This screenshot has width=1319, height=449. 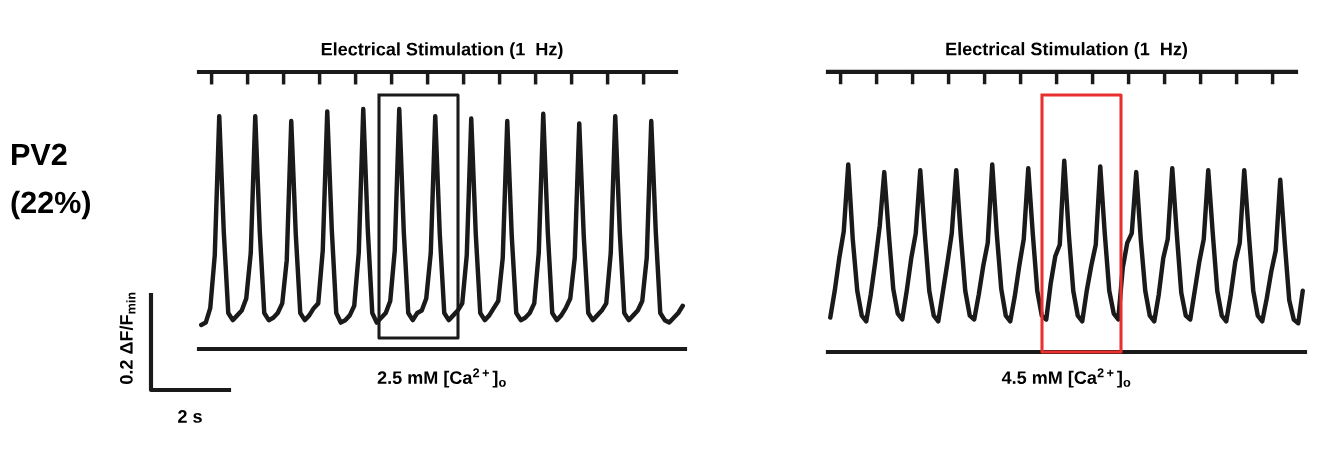 What do you see at coordinates (441, 378) in the screenshot?
I see `text: 2.5 mM [Ca$^{2+}$]$_{o}$` at bounding box center [441, 378].